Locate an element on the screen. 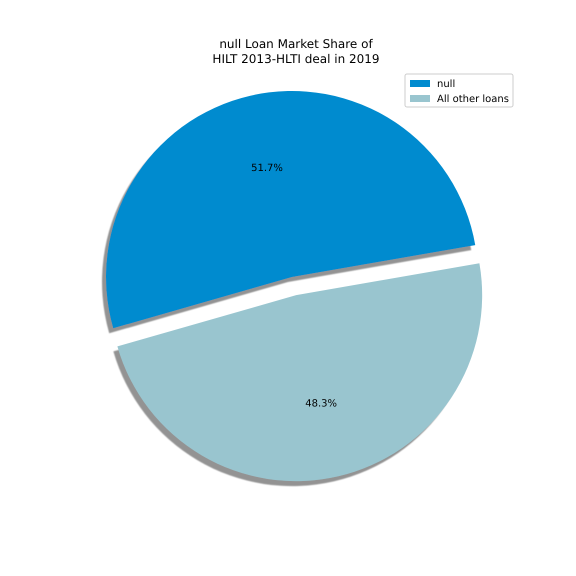  data-label: 51.7% is located at coordinates (267, 168).